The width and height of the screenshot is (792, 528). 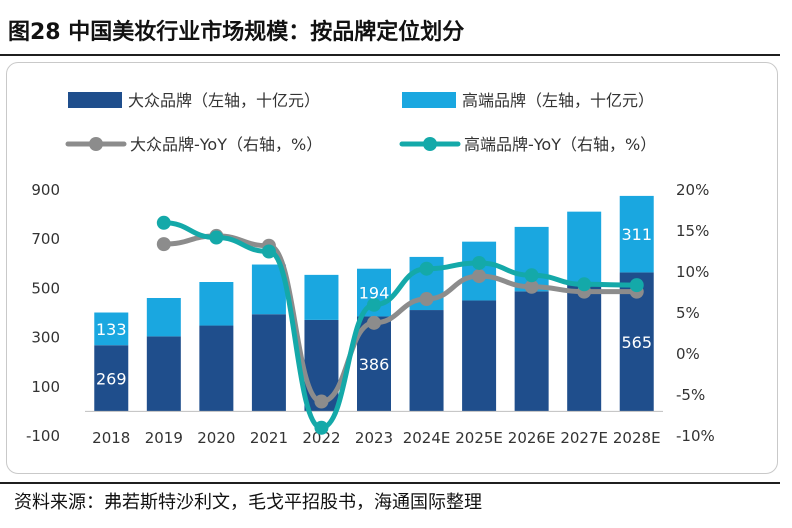 I want to click on data-label-premium: 194, so click(x=374, y=293).